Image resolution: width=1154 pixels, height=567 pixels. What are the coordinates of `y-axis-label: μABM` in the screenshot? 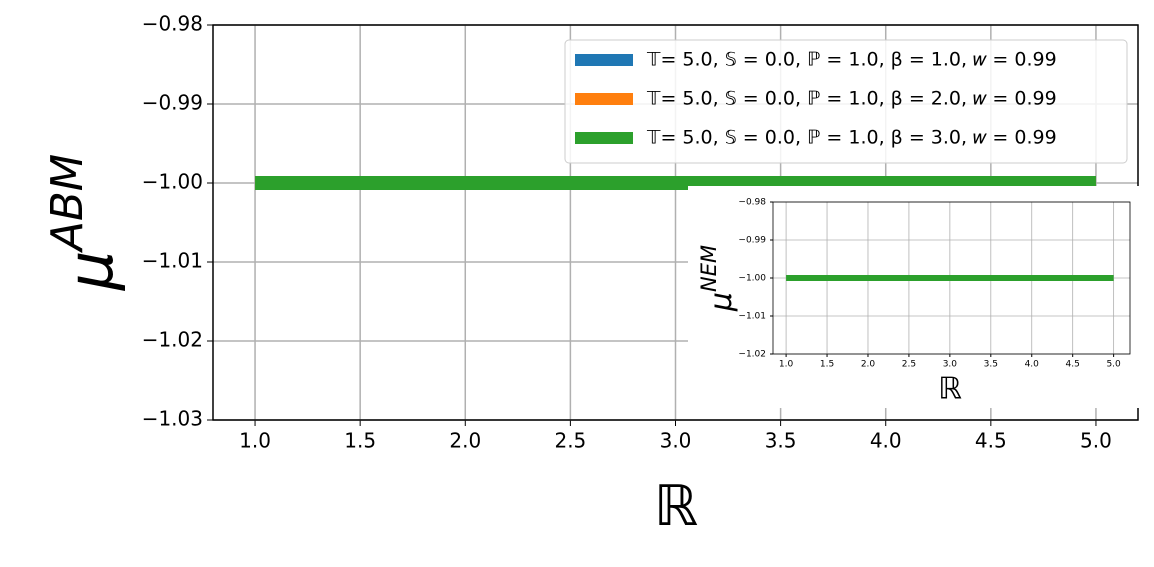 It's located at (85, 222).